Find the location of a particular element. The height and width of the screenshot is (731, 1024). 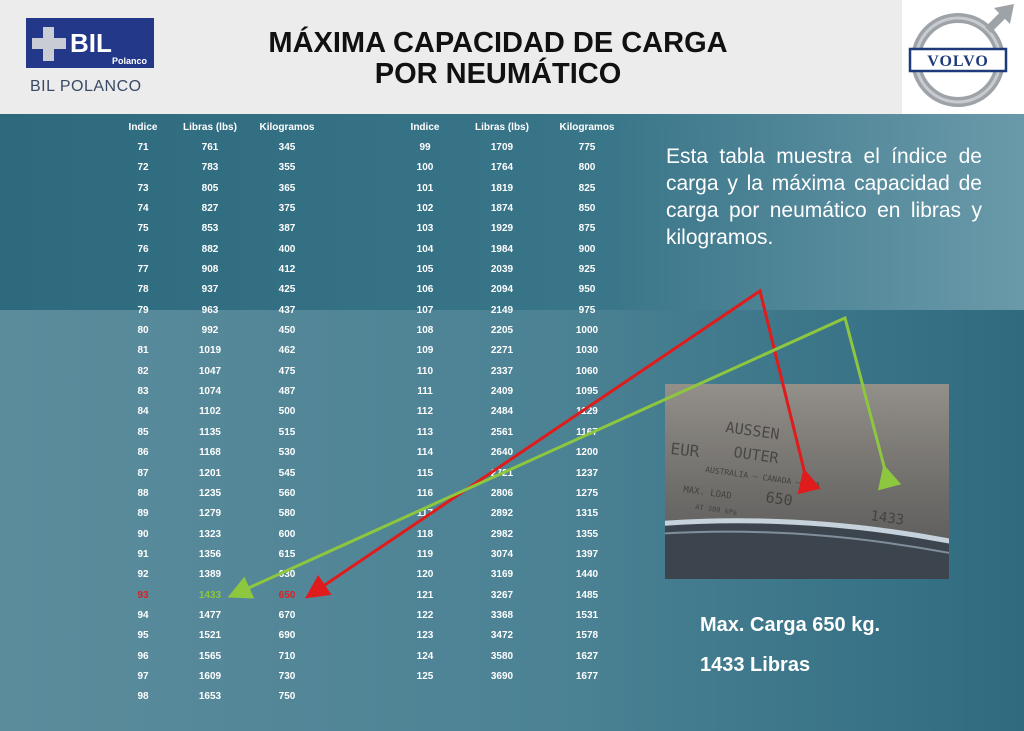

table-cell-index: 72 is located at coordinates (143, 168).